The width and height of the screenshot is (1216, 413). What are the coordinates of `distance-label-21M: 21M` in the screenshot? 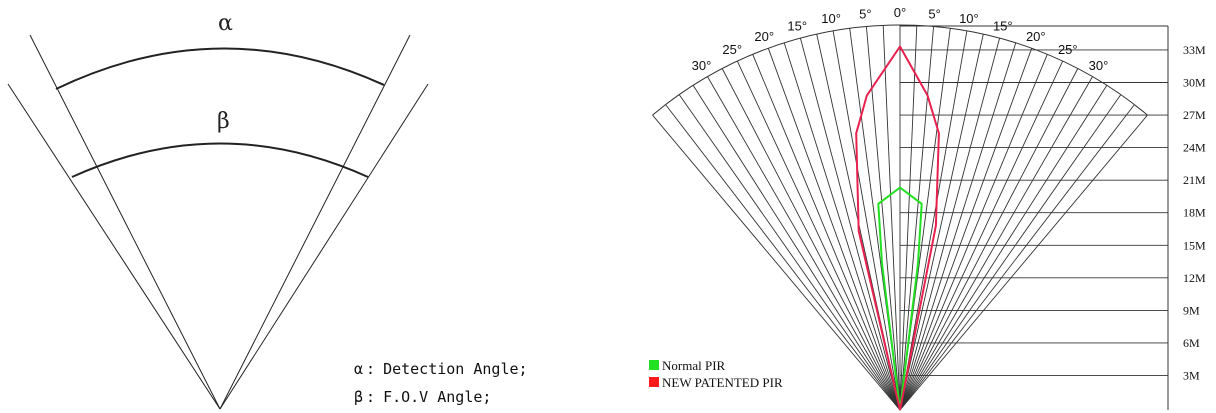 It's located at (1194, 180).